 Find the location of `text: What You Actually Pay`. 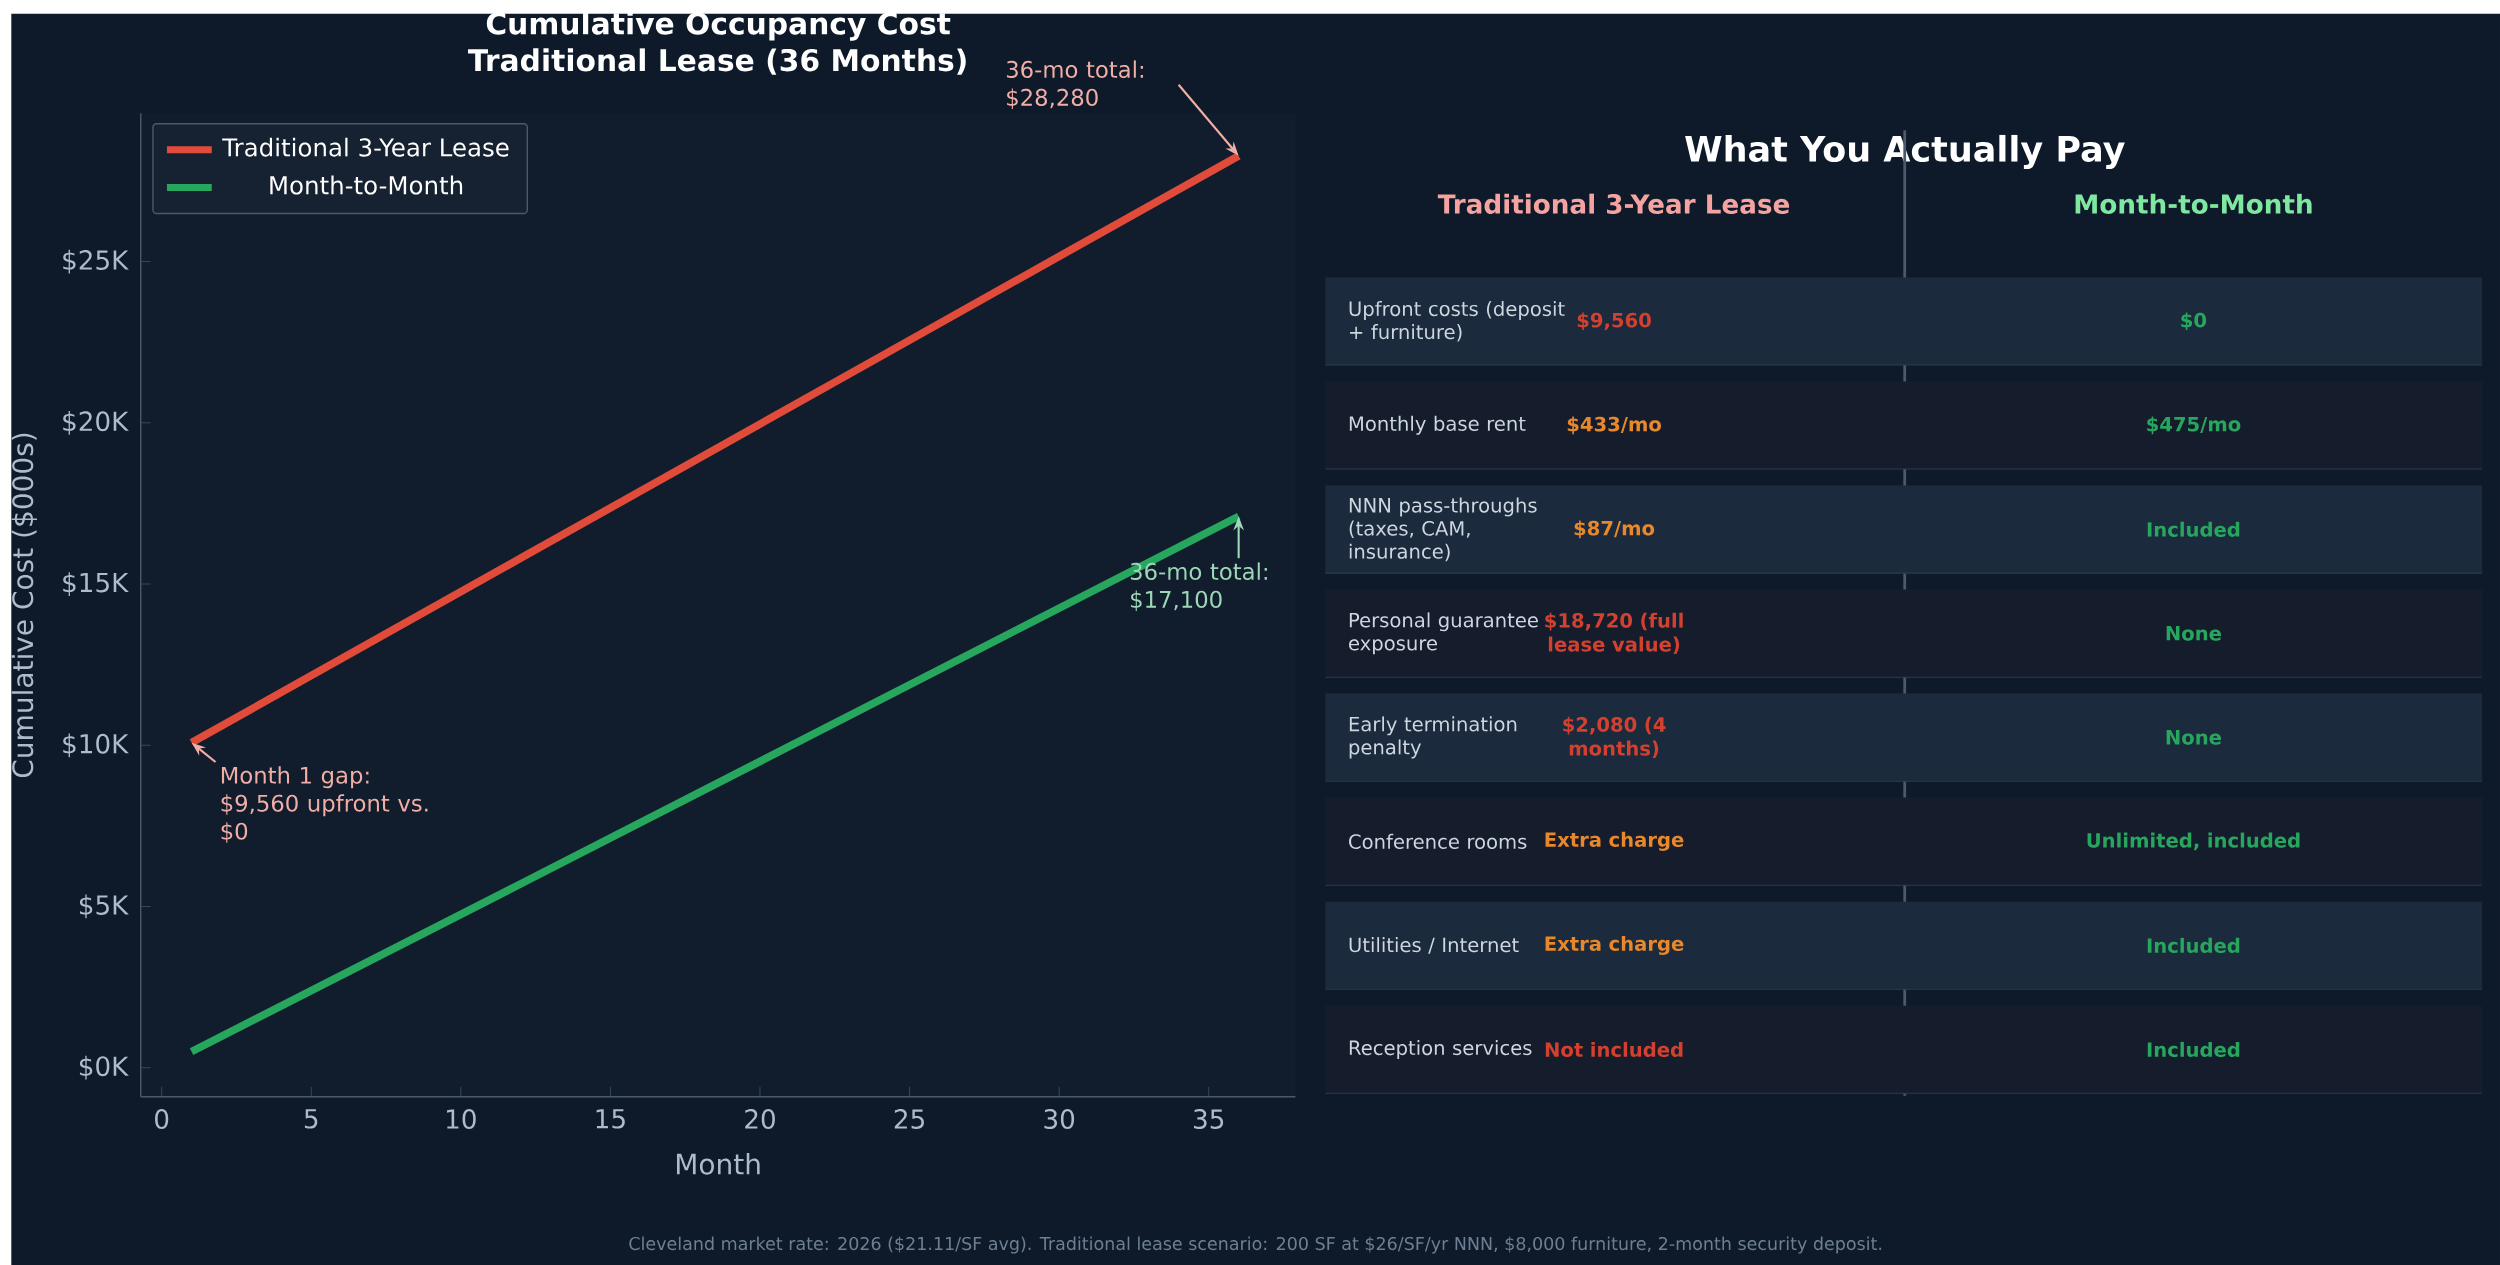

text: What You Actually Pay is located at coordinates (1905, 152).